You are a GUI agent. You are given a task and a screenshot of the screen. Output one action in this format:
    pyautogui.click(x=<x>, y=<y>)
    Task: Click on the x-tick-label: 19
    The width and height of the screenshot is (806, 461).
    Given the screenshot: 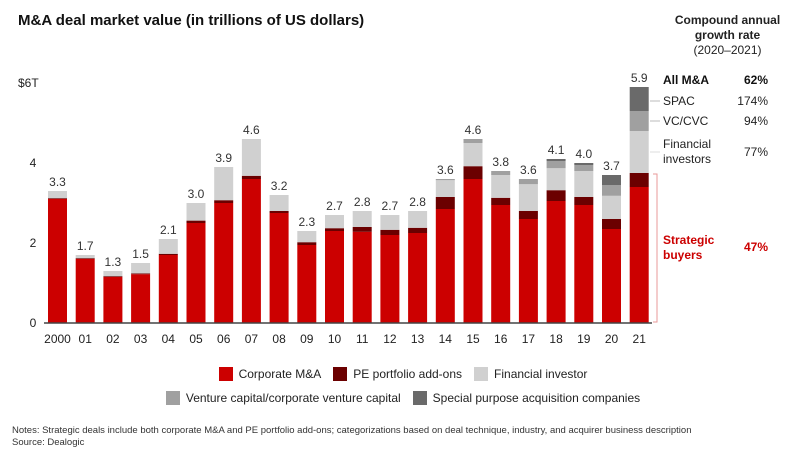 What is the action you would take?
    pyautogui.click(x=584, y=339)
    